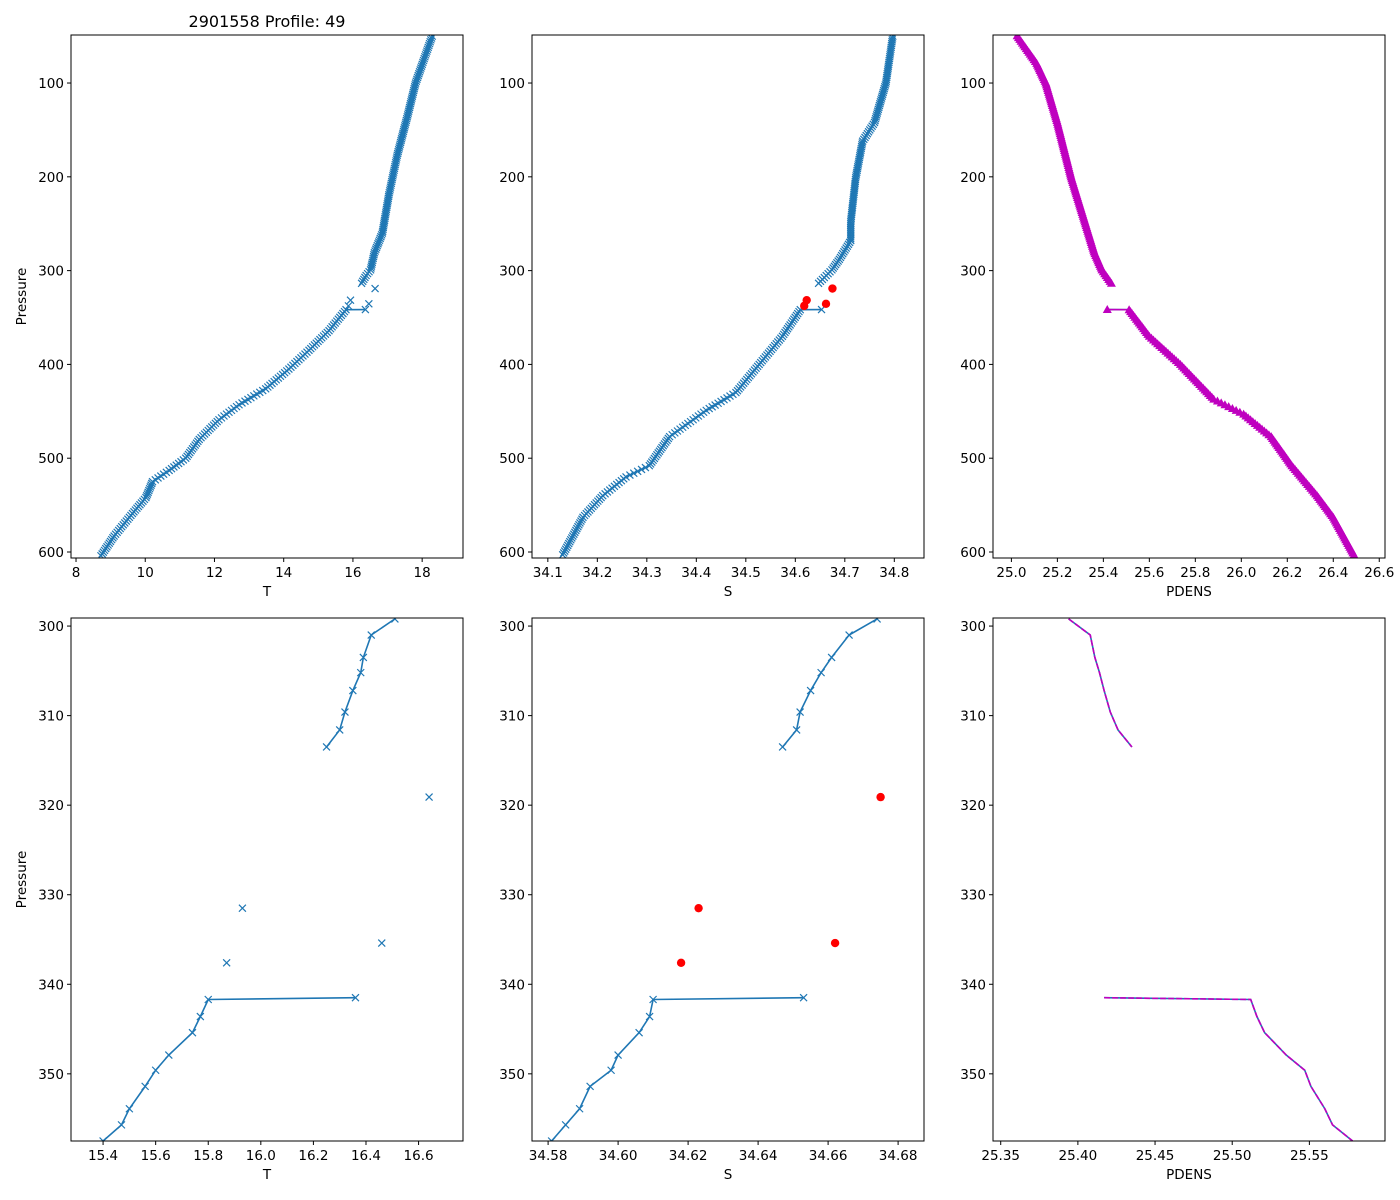 This screenshot has width=1400, height=1200. Describe the element at coordinates (1232, 1156) in the screenshot. I see `x-tick-label: 25.50` at that location.